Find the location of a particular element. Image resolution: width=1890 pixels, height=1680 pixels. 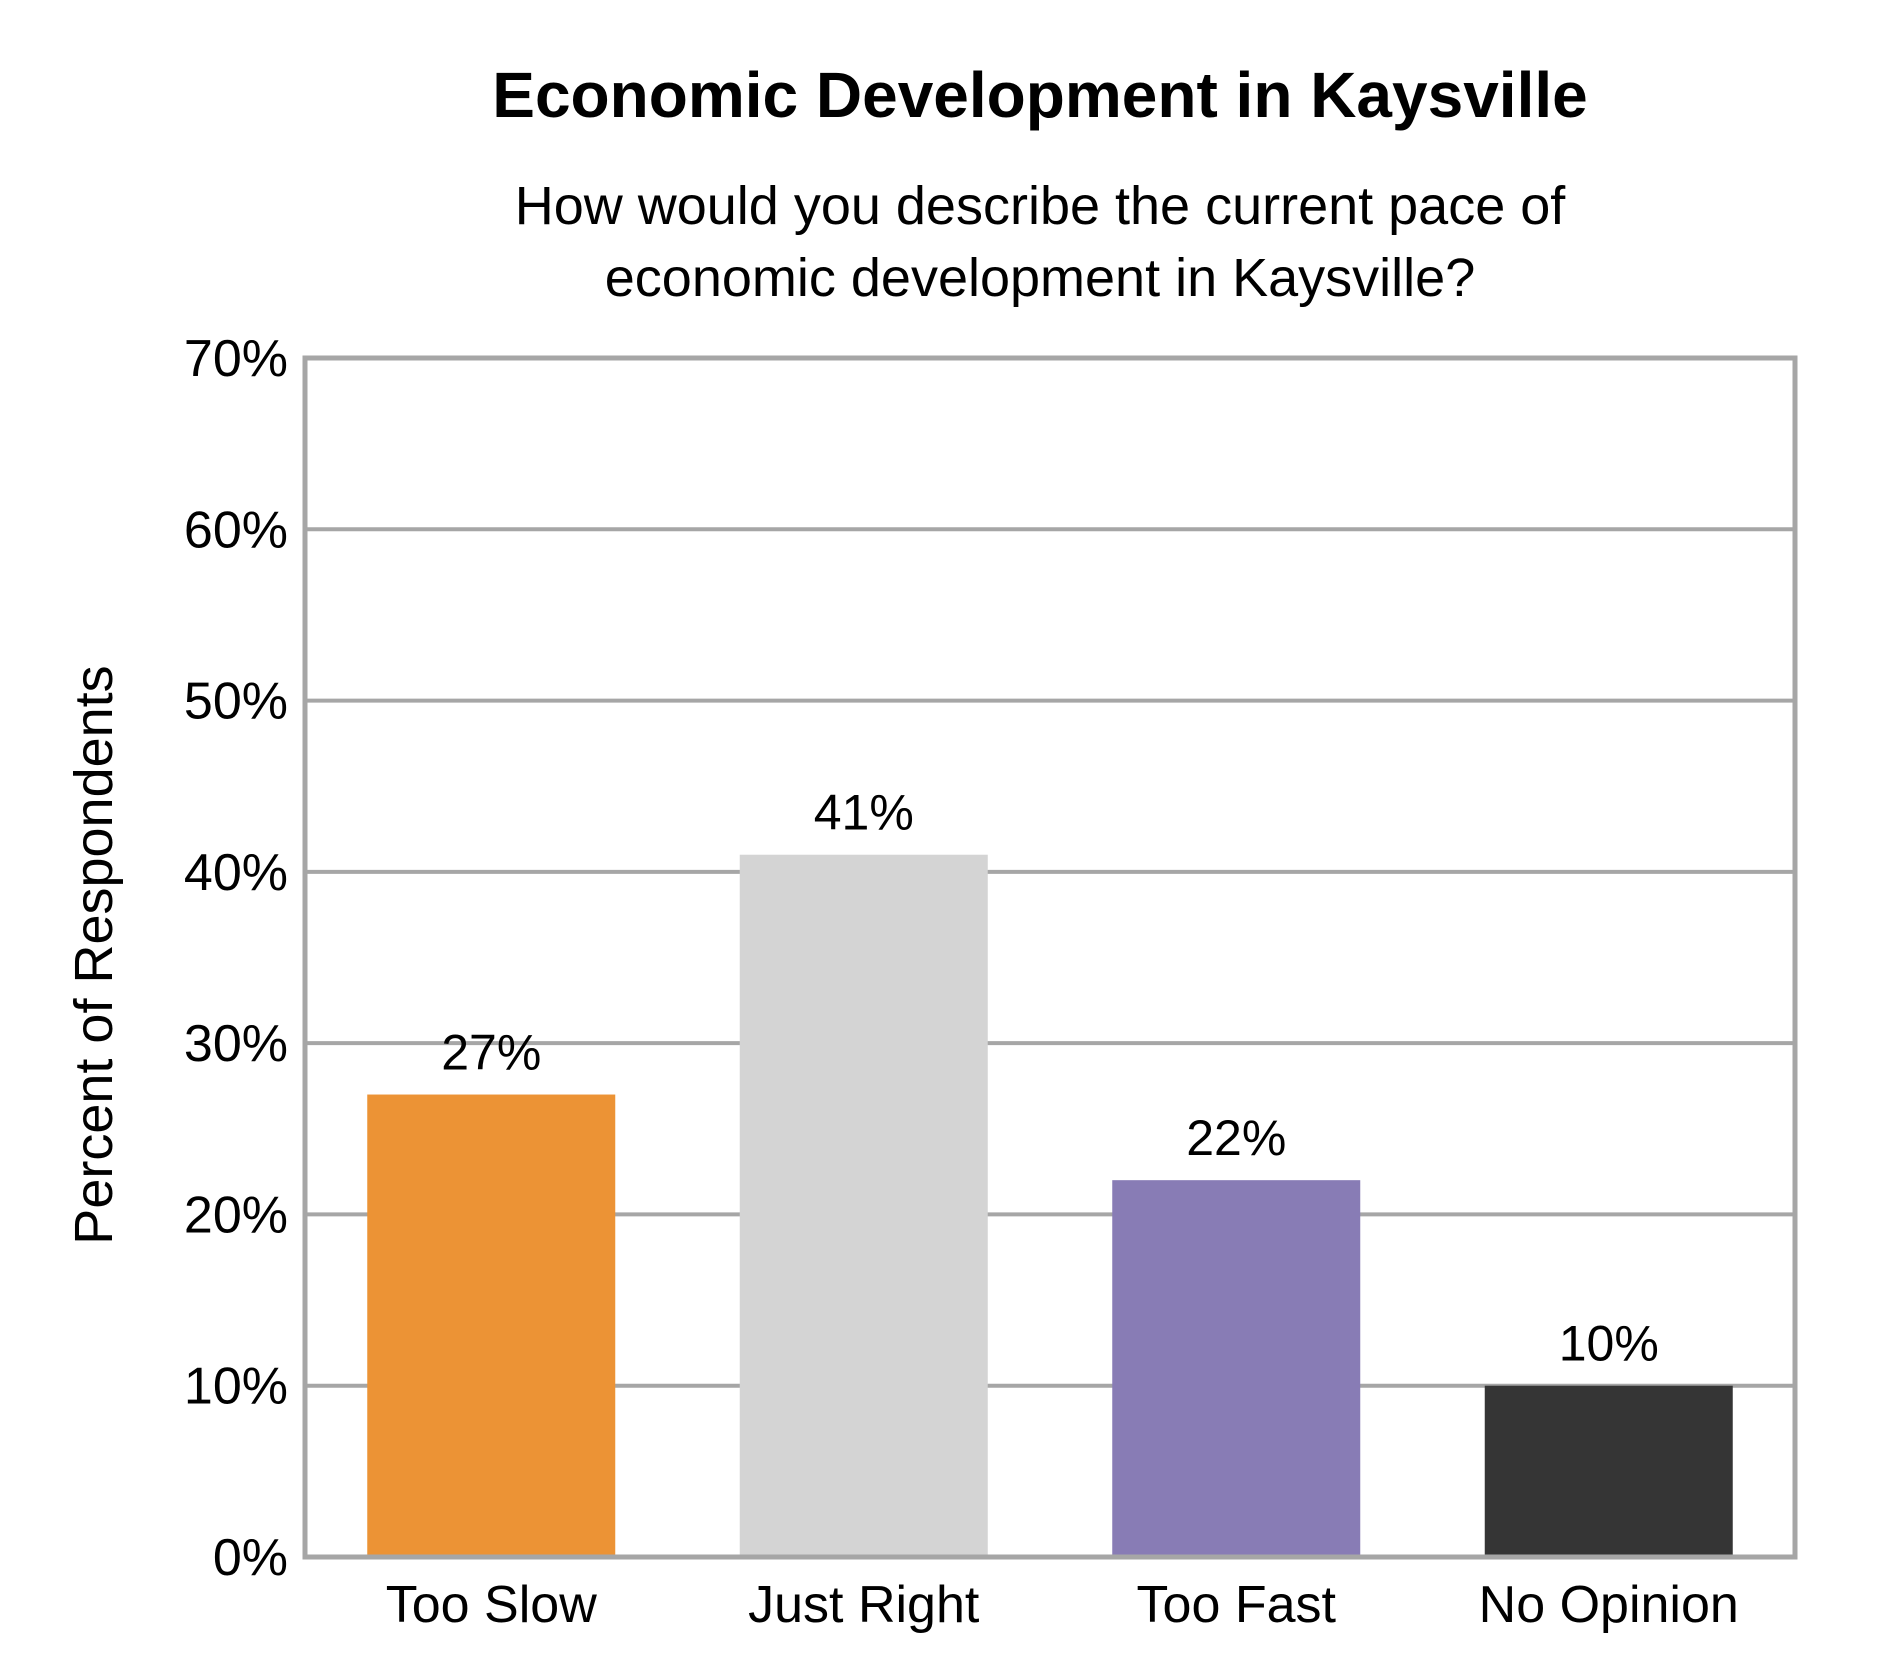

chart-title: Economic Development in Kaysville is located at coordinates (1040, 95).